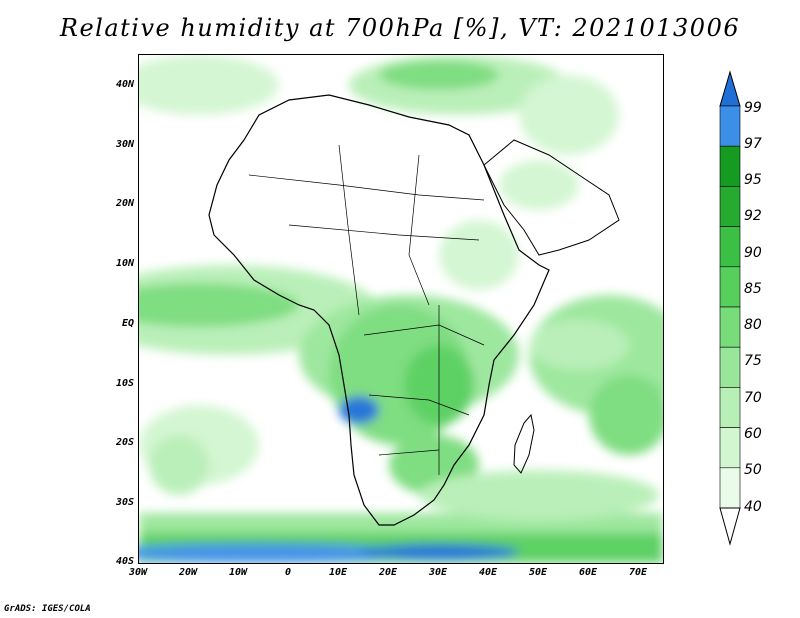 This screenshot has height=618, width=800. I want to click on colorbar-label-50: 50, so click(753, 470).